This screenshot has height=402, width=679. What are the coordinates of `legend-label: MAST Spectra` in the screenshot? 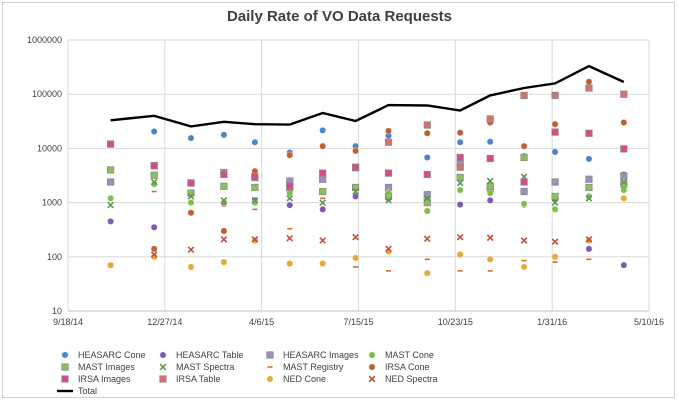 It's located at (205, 367).